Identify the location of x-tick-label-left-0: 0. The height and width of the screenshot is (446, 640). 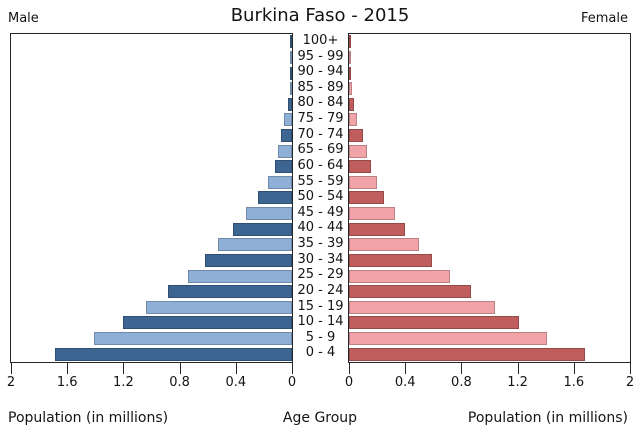
(292, 382).